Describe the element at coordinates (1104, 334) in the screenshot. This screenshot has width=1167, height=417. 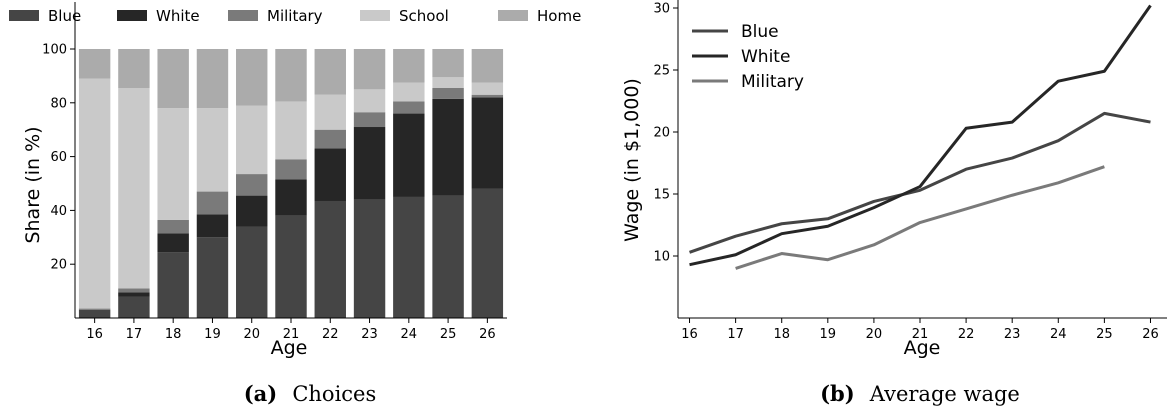
I see `wage-x-tick-label: 25` at that location.